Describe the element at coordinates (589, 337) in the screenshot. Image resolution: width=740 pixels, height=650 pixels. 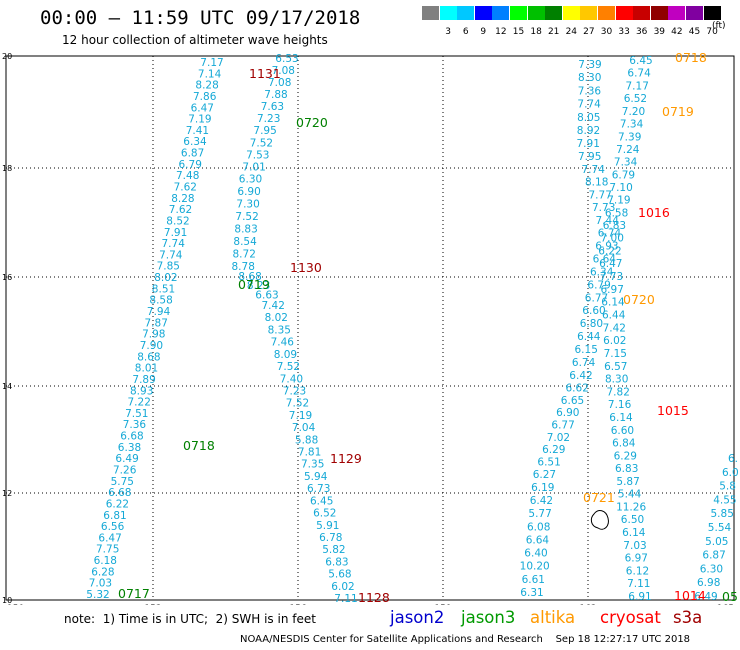
I see `wave-height-value: 6.44` at that location.